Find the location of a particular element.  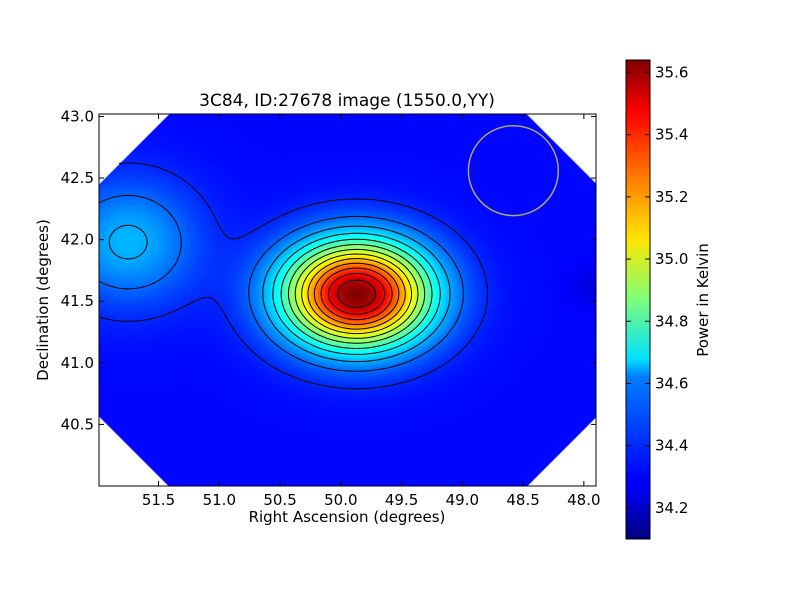

x-tick-label: 50.5 is located at coordinates (279, 500).